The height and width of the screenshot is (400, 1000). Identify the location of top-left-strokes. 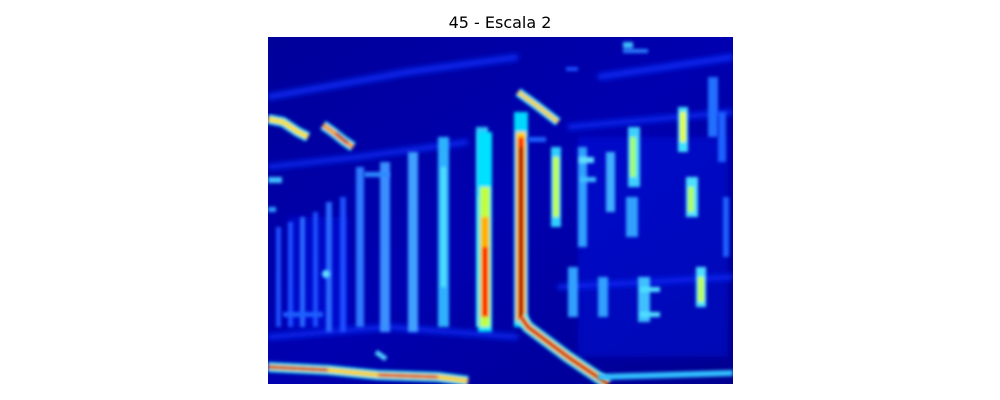
(312, 133).